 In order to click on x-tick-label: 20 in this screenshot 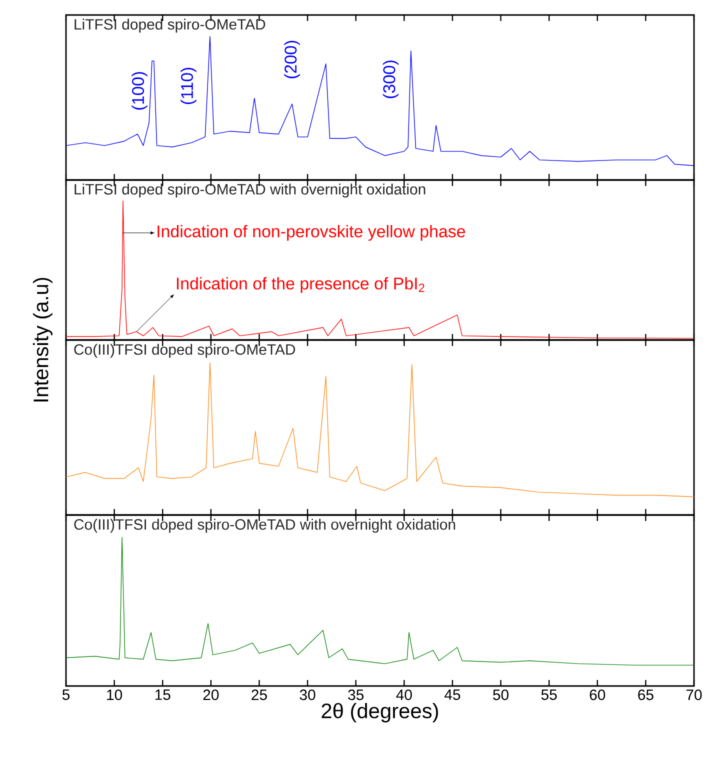, I will do `click(211, 695)`.